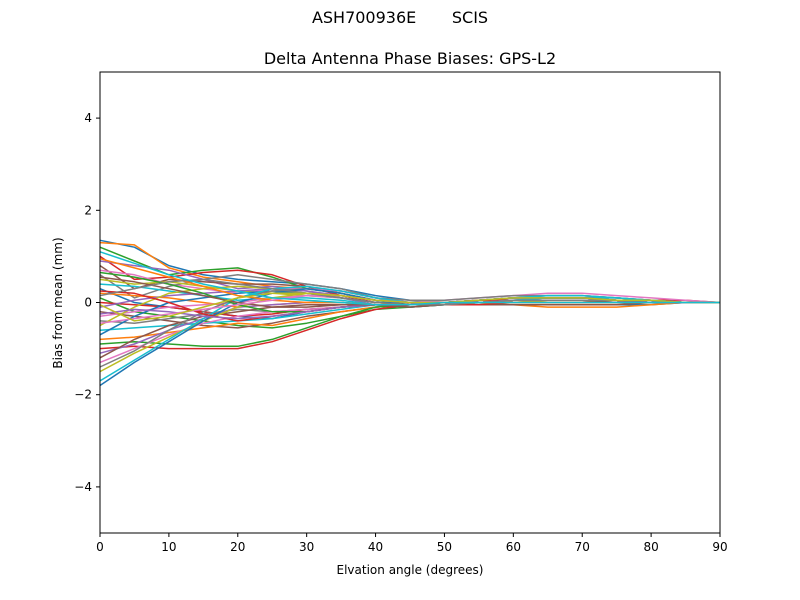  I want to click on plot-title: Delta Antenna Phase Biases: GPS-L2, so click(410, 58).